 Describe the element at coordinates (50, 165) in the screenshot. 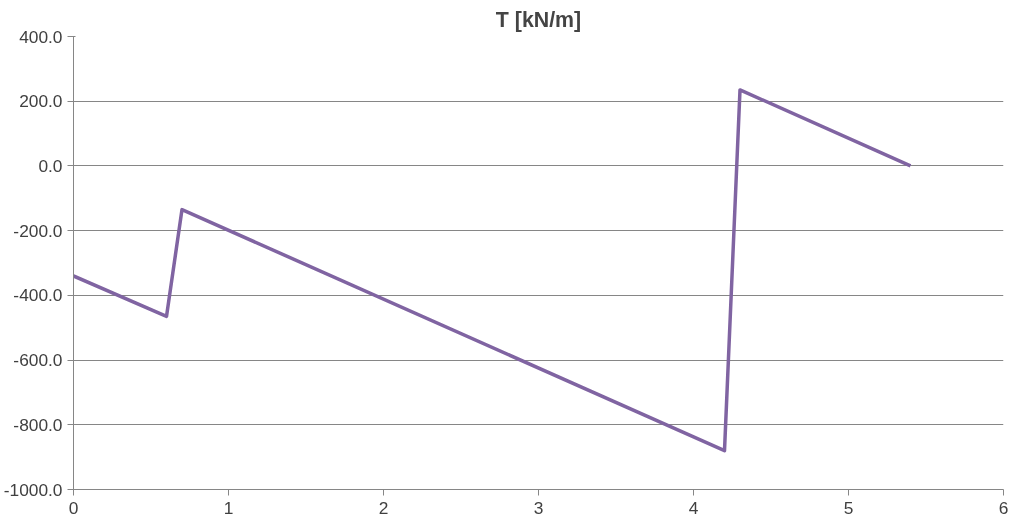

I see `y-tick-label: 0.0` at that location.